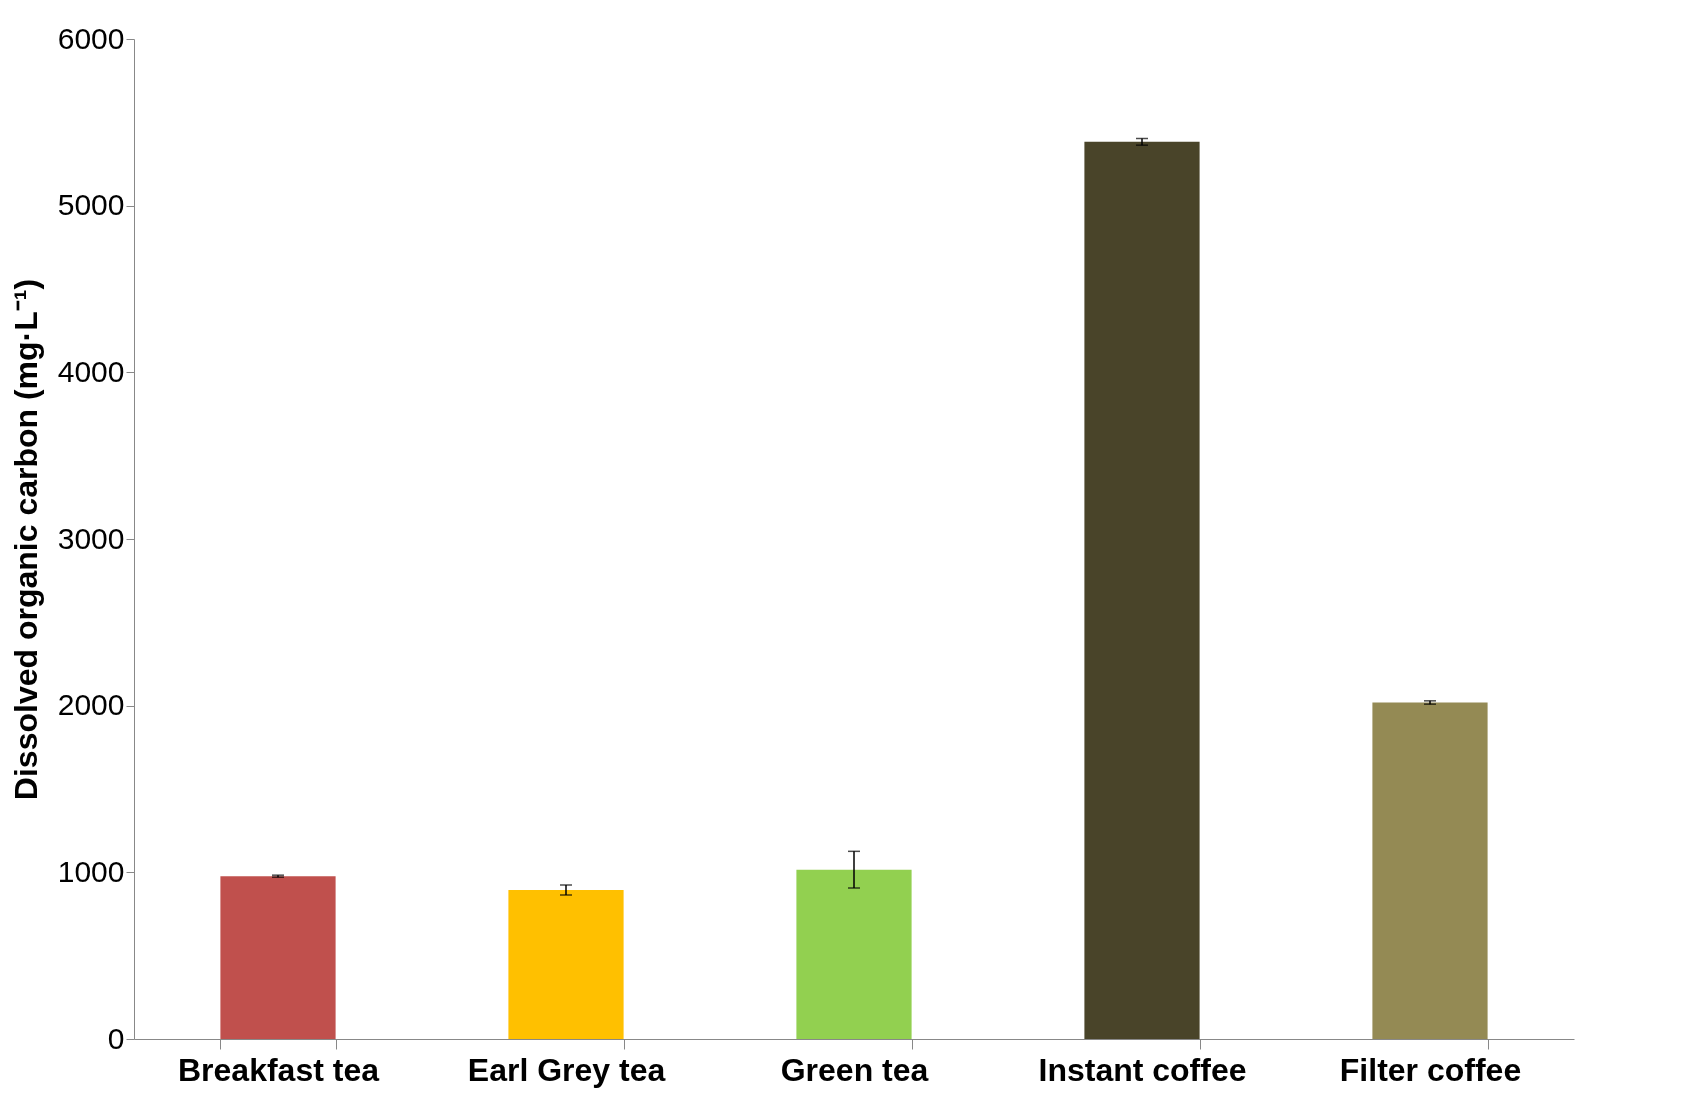  I want to click on y-tick-label: 4000, so click(91, 371).